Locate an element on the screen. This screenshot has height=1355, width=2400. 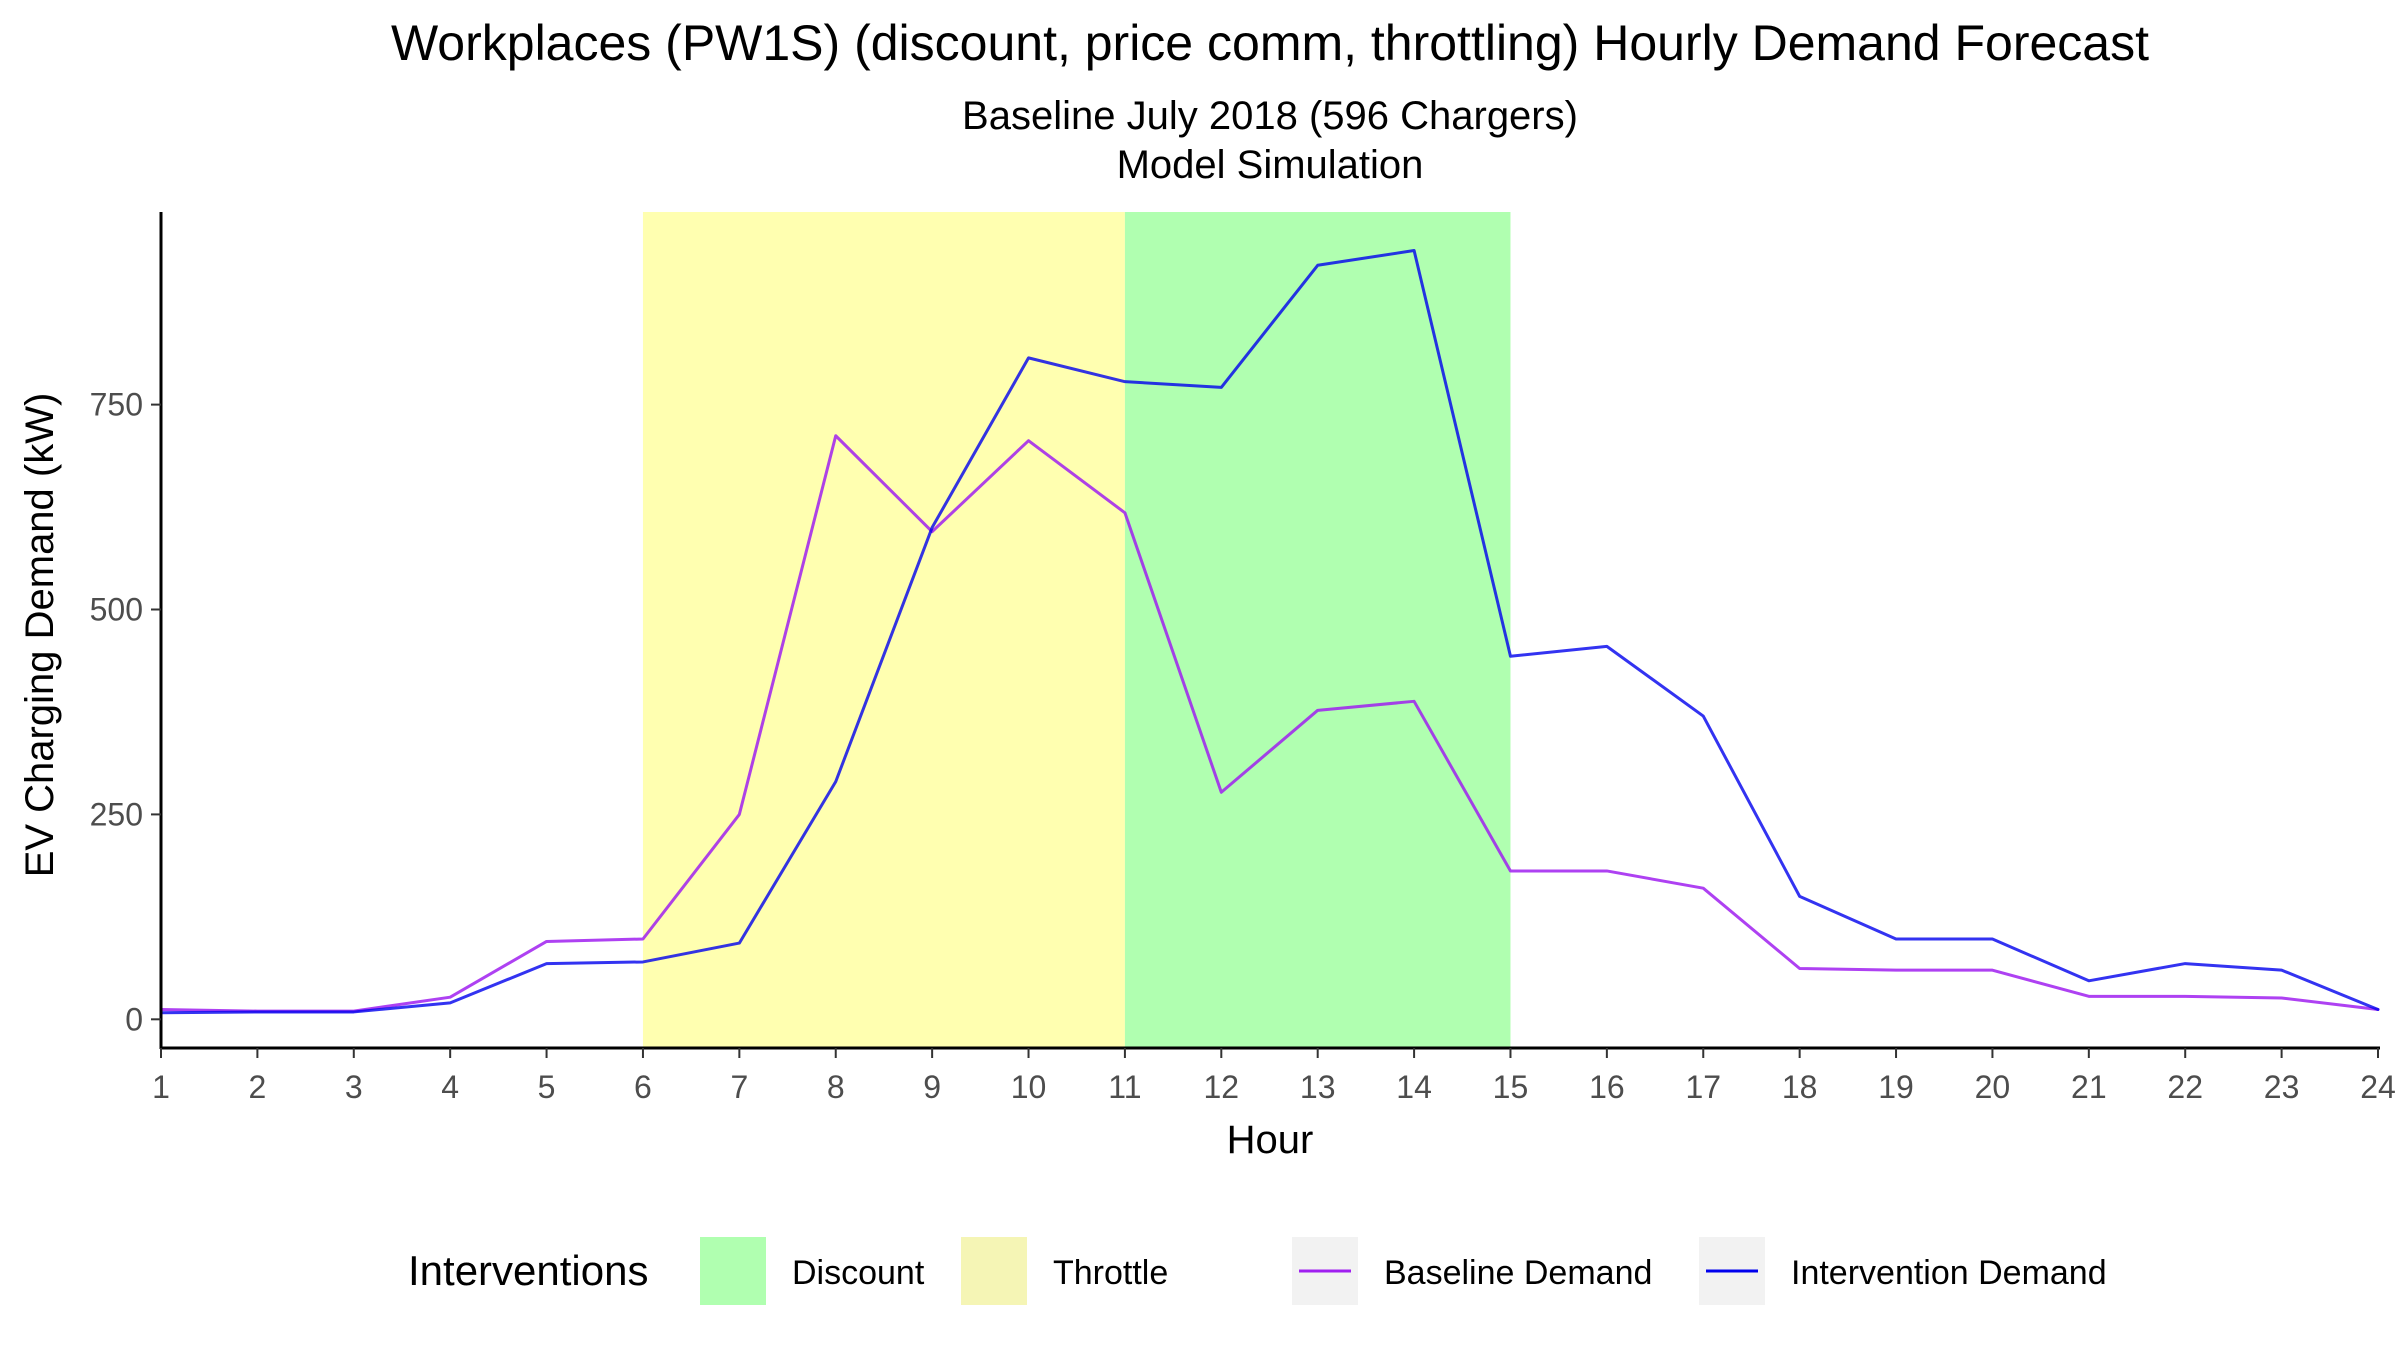
legend-key-throttle is located at coordinates (994, 1271).